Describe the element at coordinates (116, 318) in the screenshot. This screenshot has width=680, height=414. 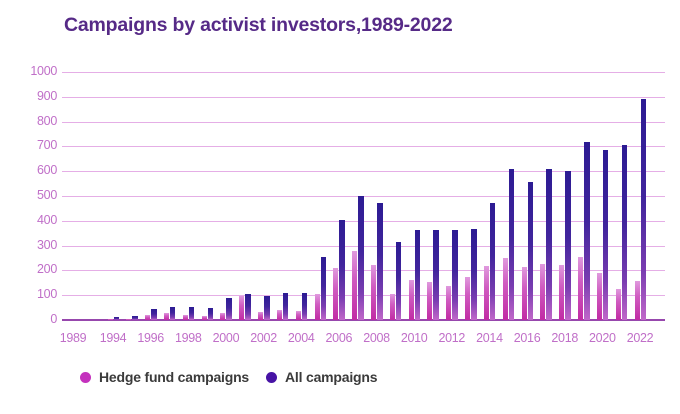
I see `bar-all-1994` at that location.